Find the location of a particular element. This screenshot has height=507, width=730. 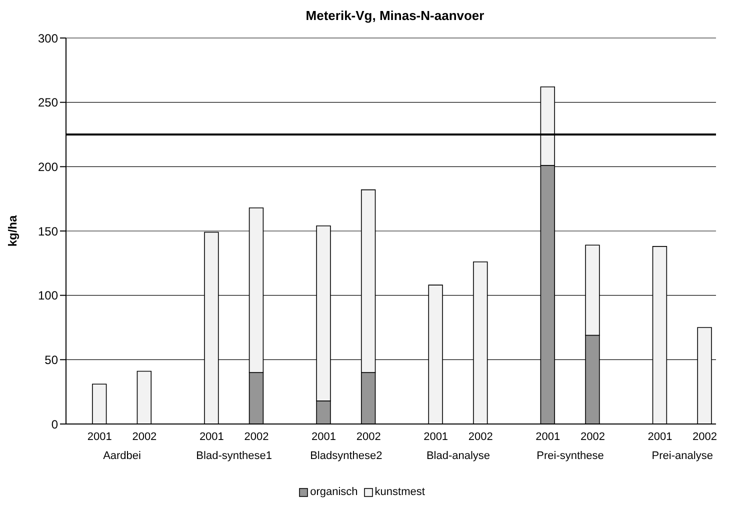

text: Blad-synthese1 is located at coordinates (234, 456).